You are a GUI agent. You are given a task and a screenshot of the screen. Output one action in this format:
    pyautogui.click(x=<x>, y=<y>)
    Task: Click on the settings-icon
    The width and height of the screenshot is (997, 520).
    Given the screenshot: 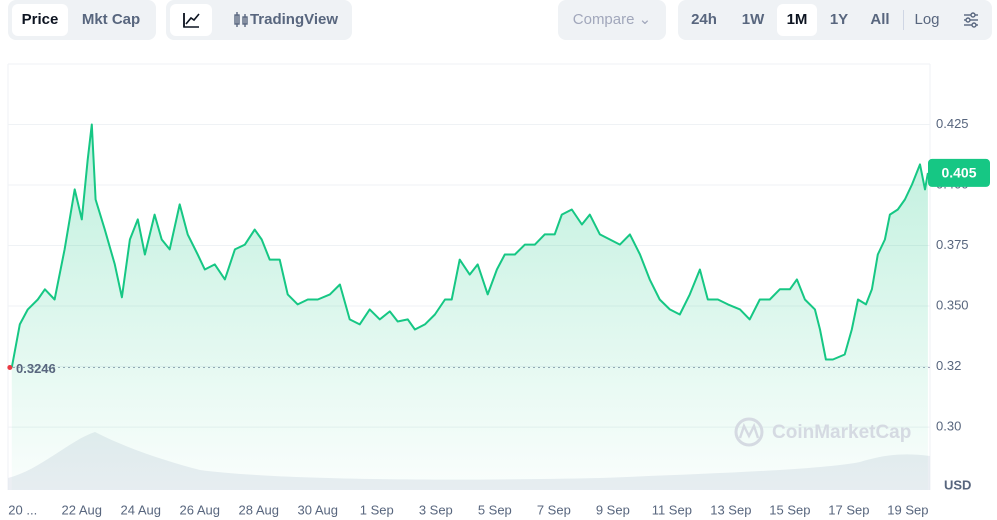 What is the action you would take?
    pyautogui.click(x=971, y=20)
    